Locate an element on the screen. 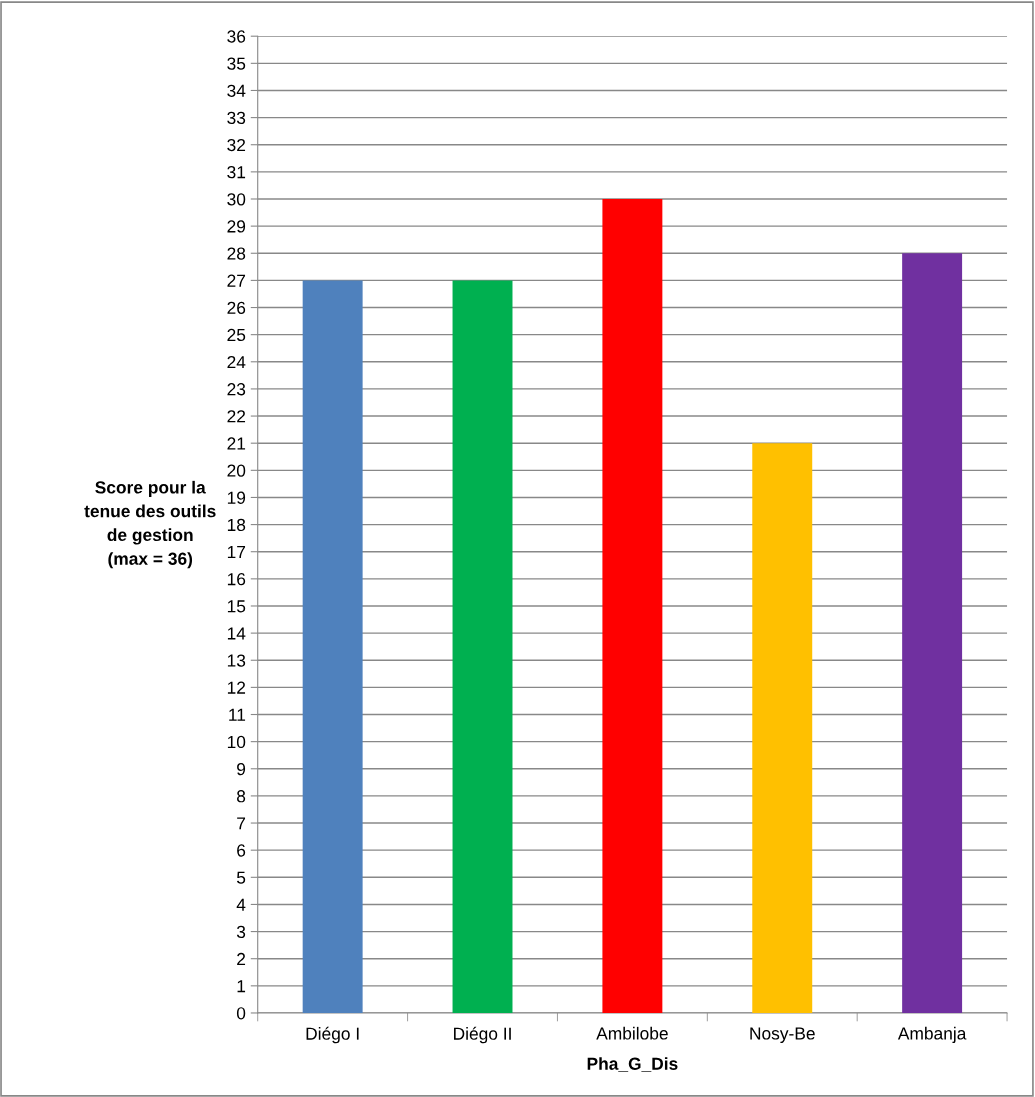 The width and height of the screenshot is (1035, 1097). y-tick-label: 24 is located at coordinates (236, 362).